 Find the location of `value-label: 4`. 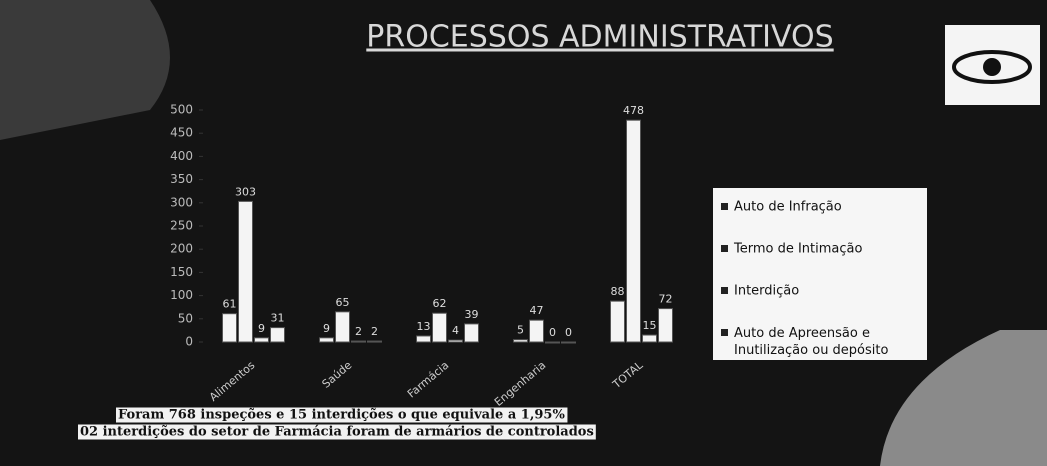

value-label: 4 is located at coordinates (455, 330).